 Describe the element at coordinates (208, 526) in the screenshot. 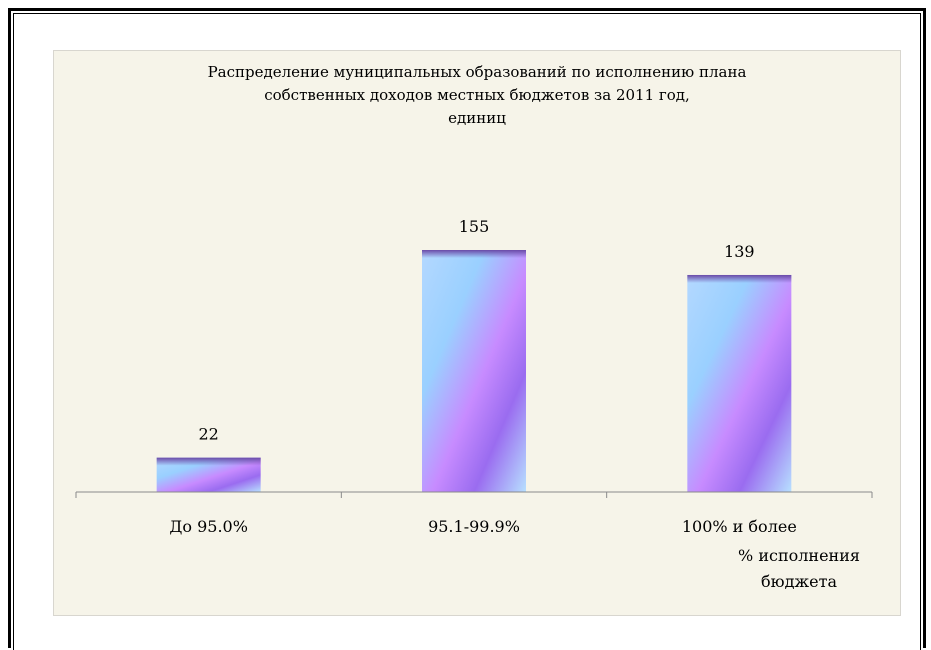

I see `category-label-0: До 95.0%` at that location.